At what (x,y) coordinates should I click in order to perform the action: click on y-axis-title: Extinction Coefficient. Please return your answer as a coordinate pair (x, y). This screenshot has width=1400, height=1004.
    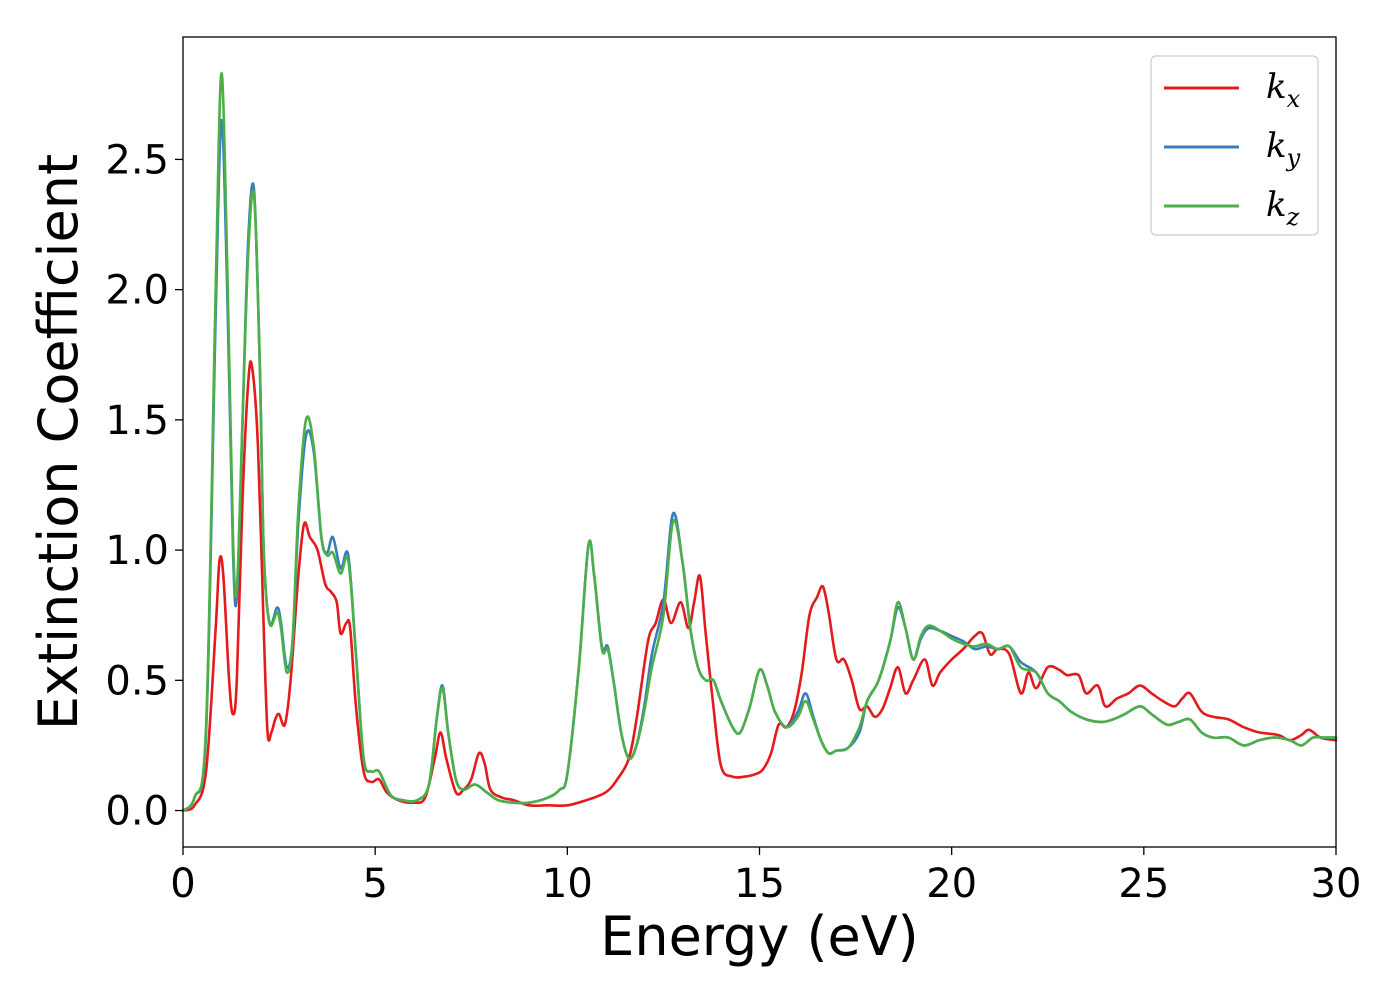
    Looking at the image, I should click on (58, 442).